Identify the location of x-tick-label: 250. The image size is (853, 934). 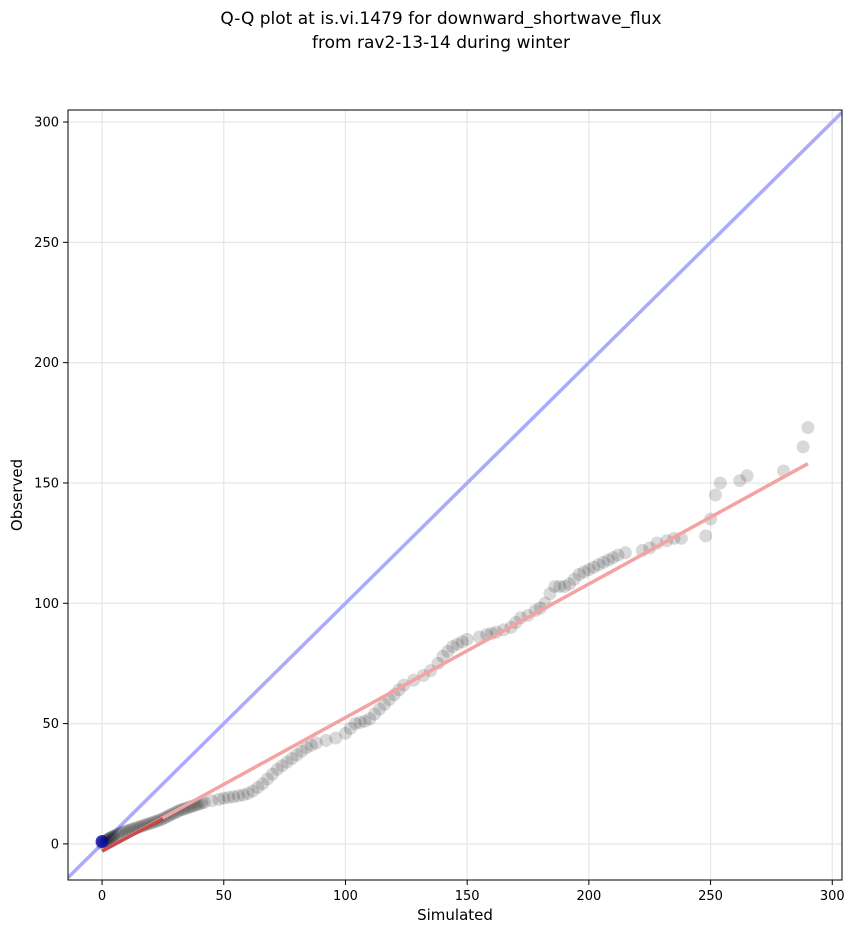
(710, 896).